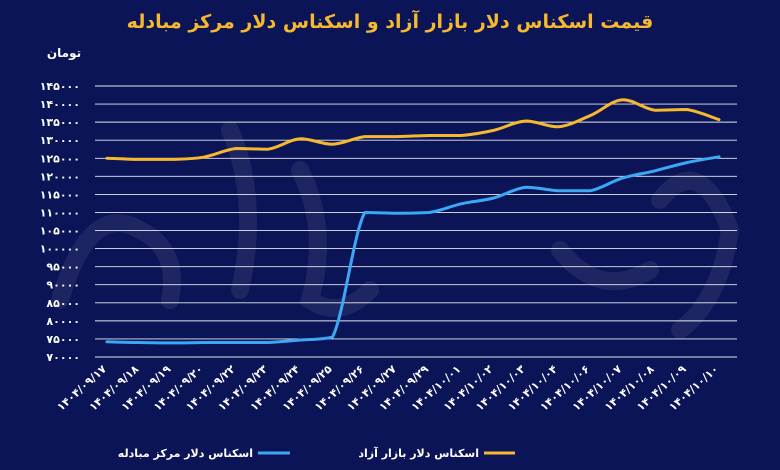 This screenshot has height=470, width=780. Describe the element at coordinates (60, 249) in the screenshot. I see `y-tick-label: ۱۰۰۰۰۰` at that location.